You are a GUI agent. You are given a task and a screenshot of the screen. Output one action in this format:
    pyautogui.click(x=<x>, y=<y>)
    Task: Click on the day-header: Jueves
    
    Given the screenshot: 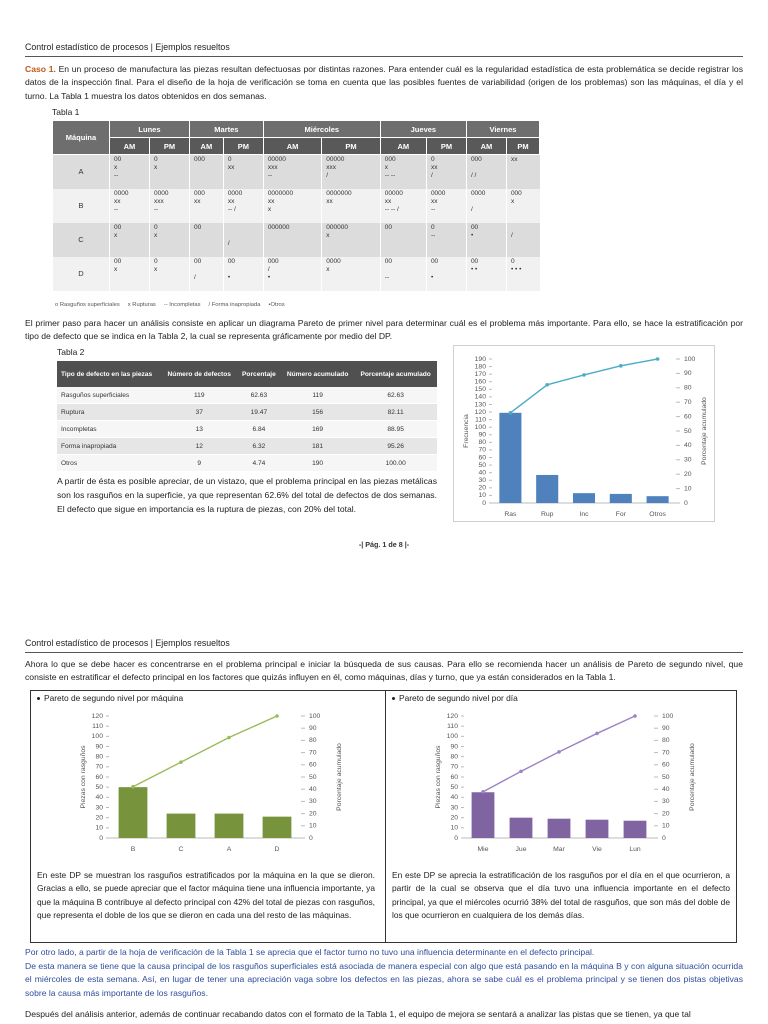 What is the action you would take?
    pyautogui.click(x=423, y=129)
    